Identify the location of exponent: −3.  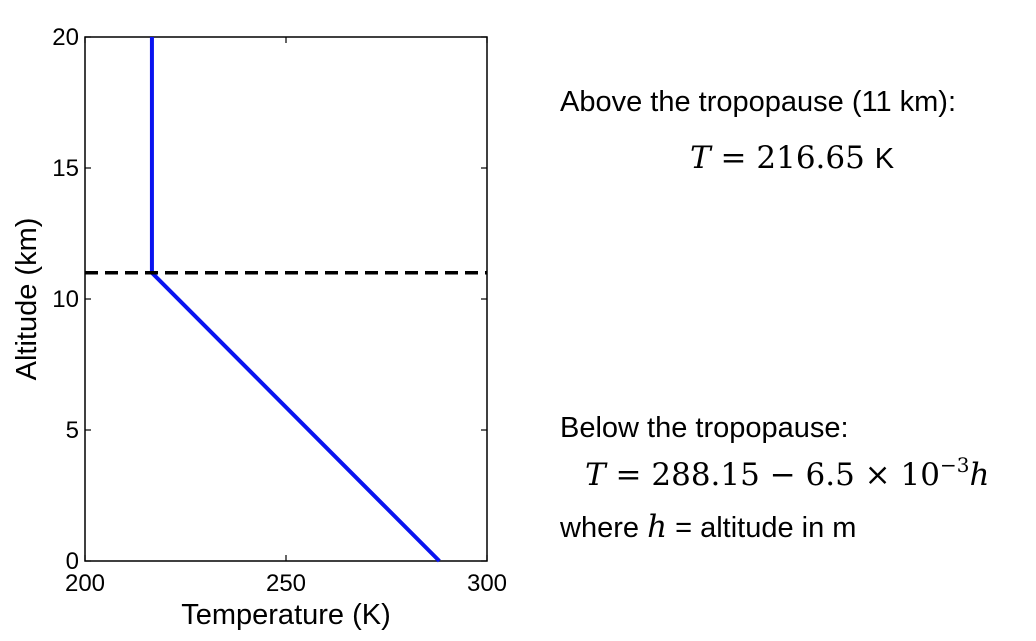
(954, 465).